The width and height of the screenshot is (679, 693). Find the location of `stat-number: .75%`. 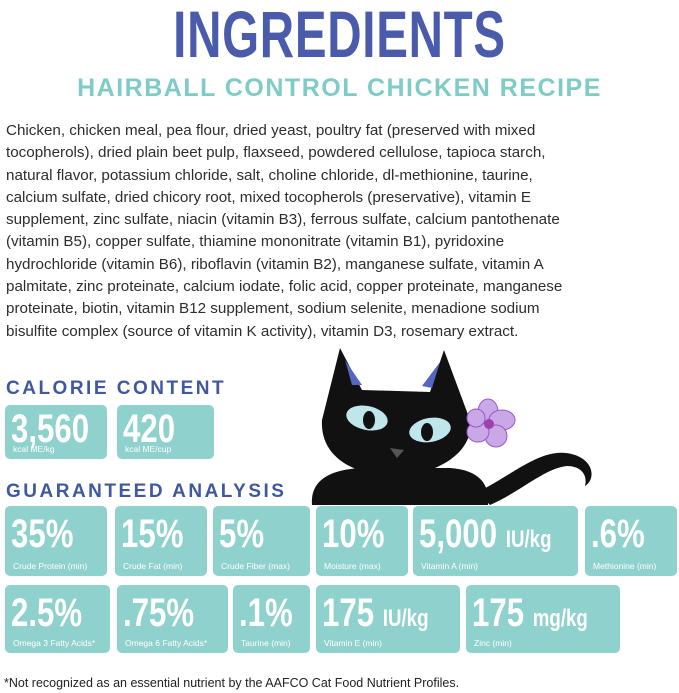

stat-number: .75% is located at coordinates (159, 613).